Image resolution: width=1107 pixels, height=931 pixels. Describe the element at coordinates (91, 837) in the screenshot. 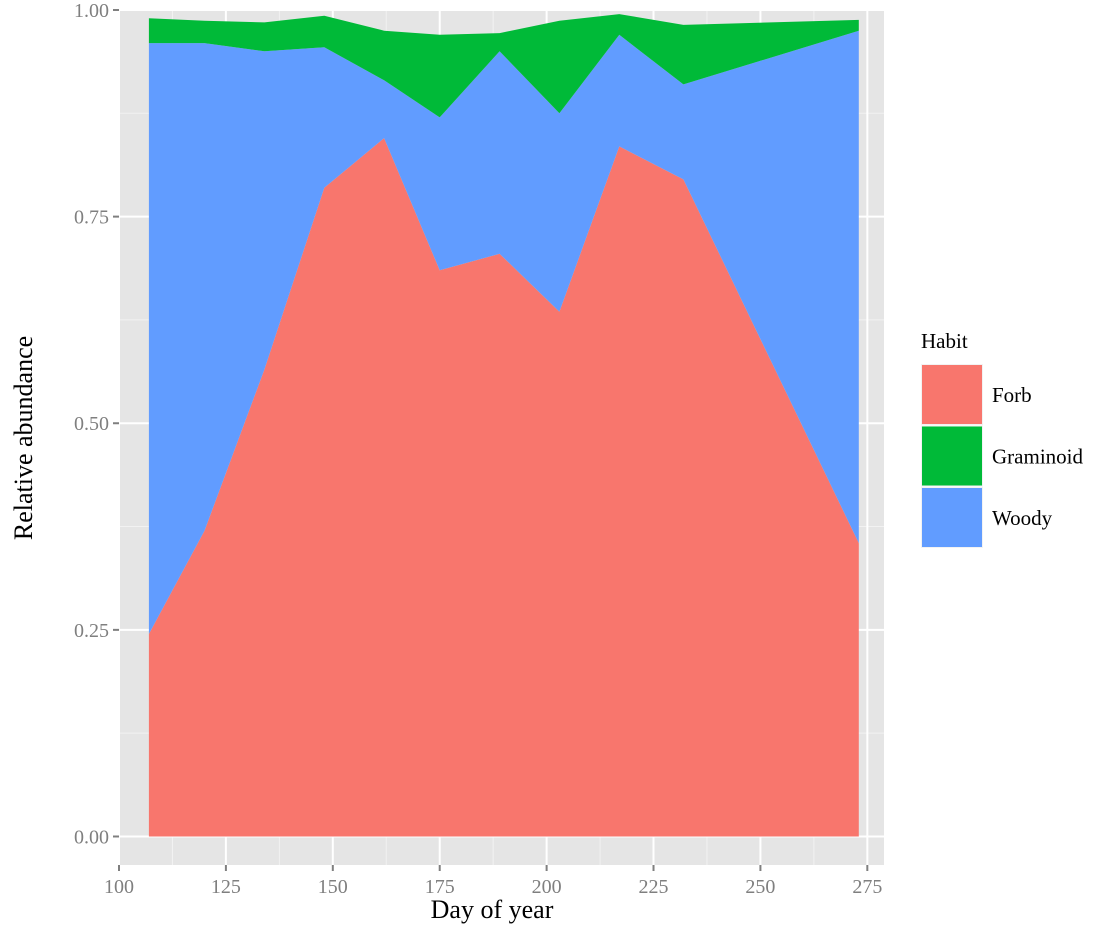

I see `y-tick-label: 0.00` at that location.